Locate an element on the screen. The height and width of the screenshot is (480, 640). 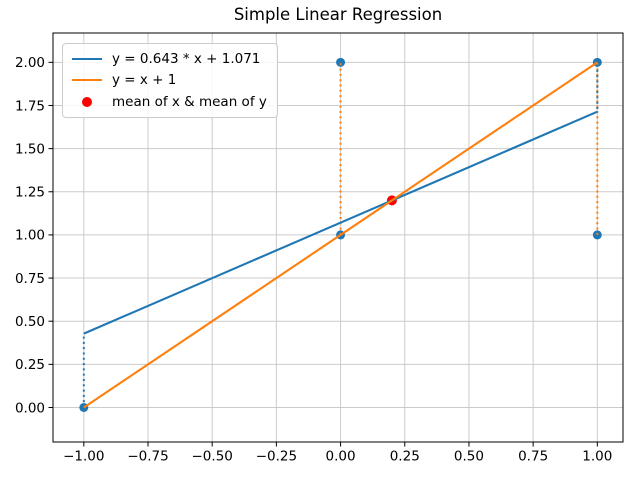
legend-entry-regression: y = 0.643 * x + 1.071 is located at coordinates (169, 59).